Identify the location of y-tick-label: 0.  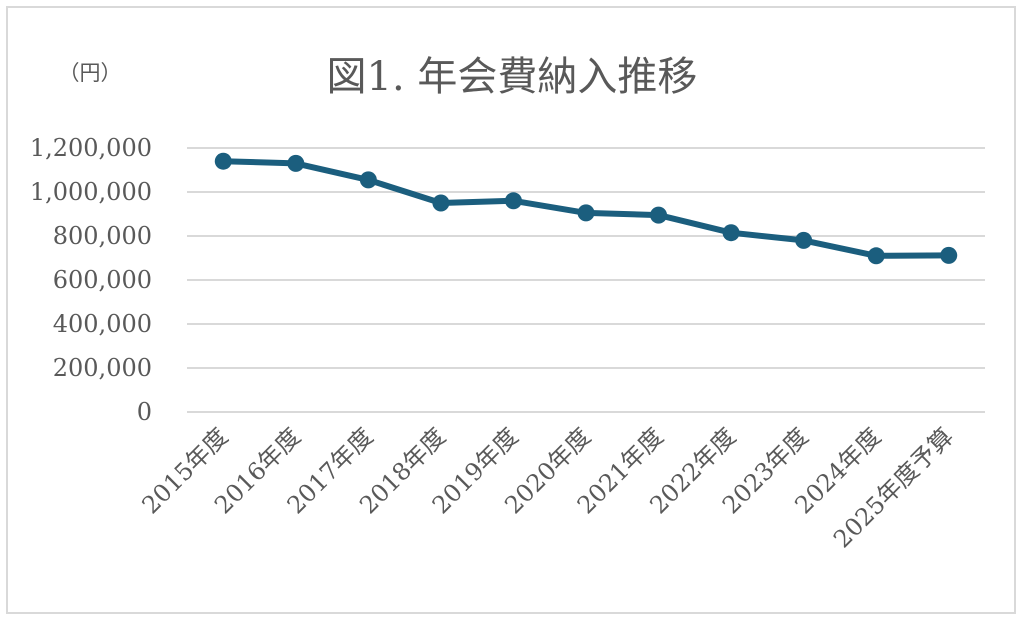
(144, 412).